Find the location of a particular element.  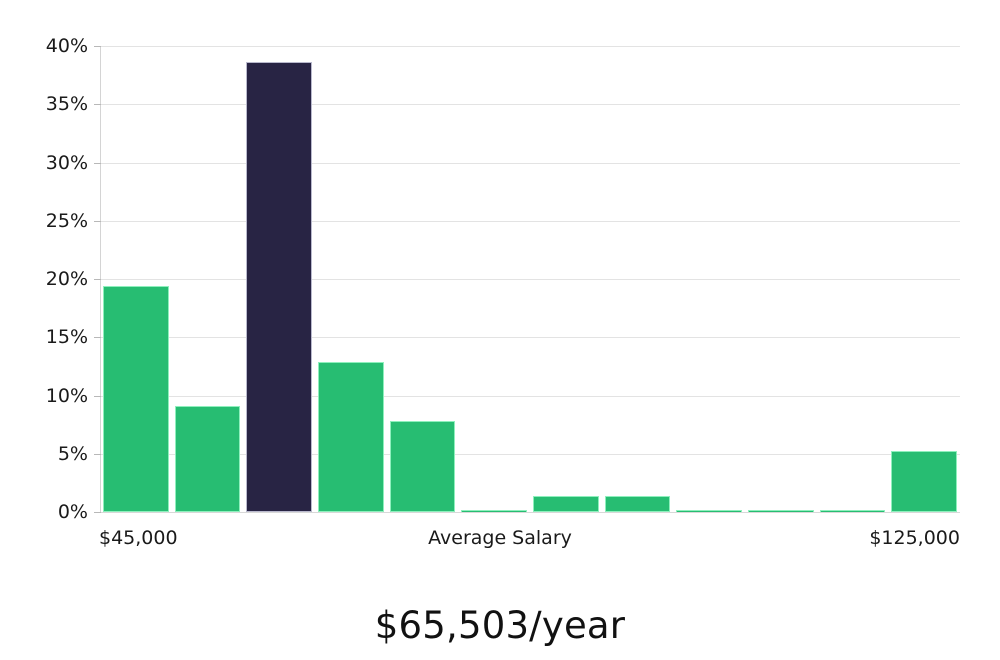

bar-highlighted is located at coordinates (279, 287).